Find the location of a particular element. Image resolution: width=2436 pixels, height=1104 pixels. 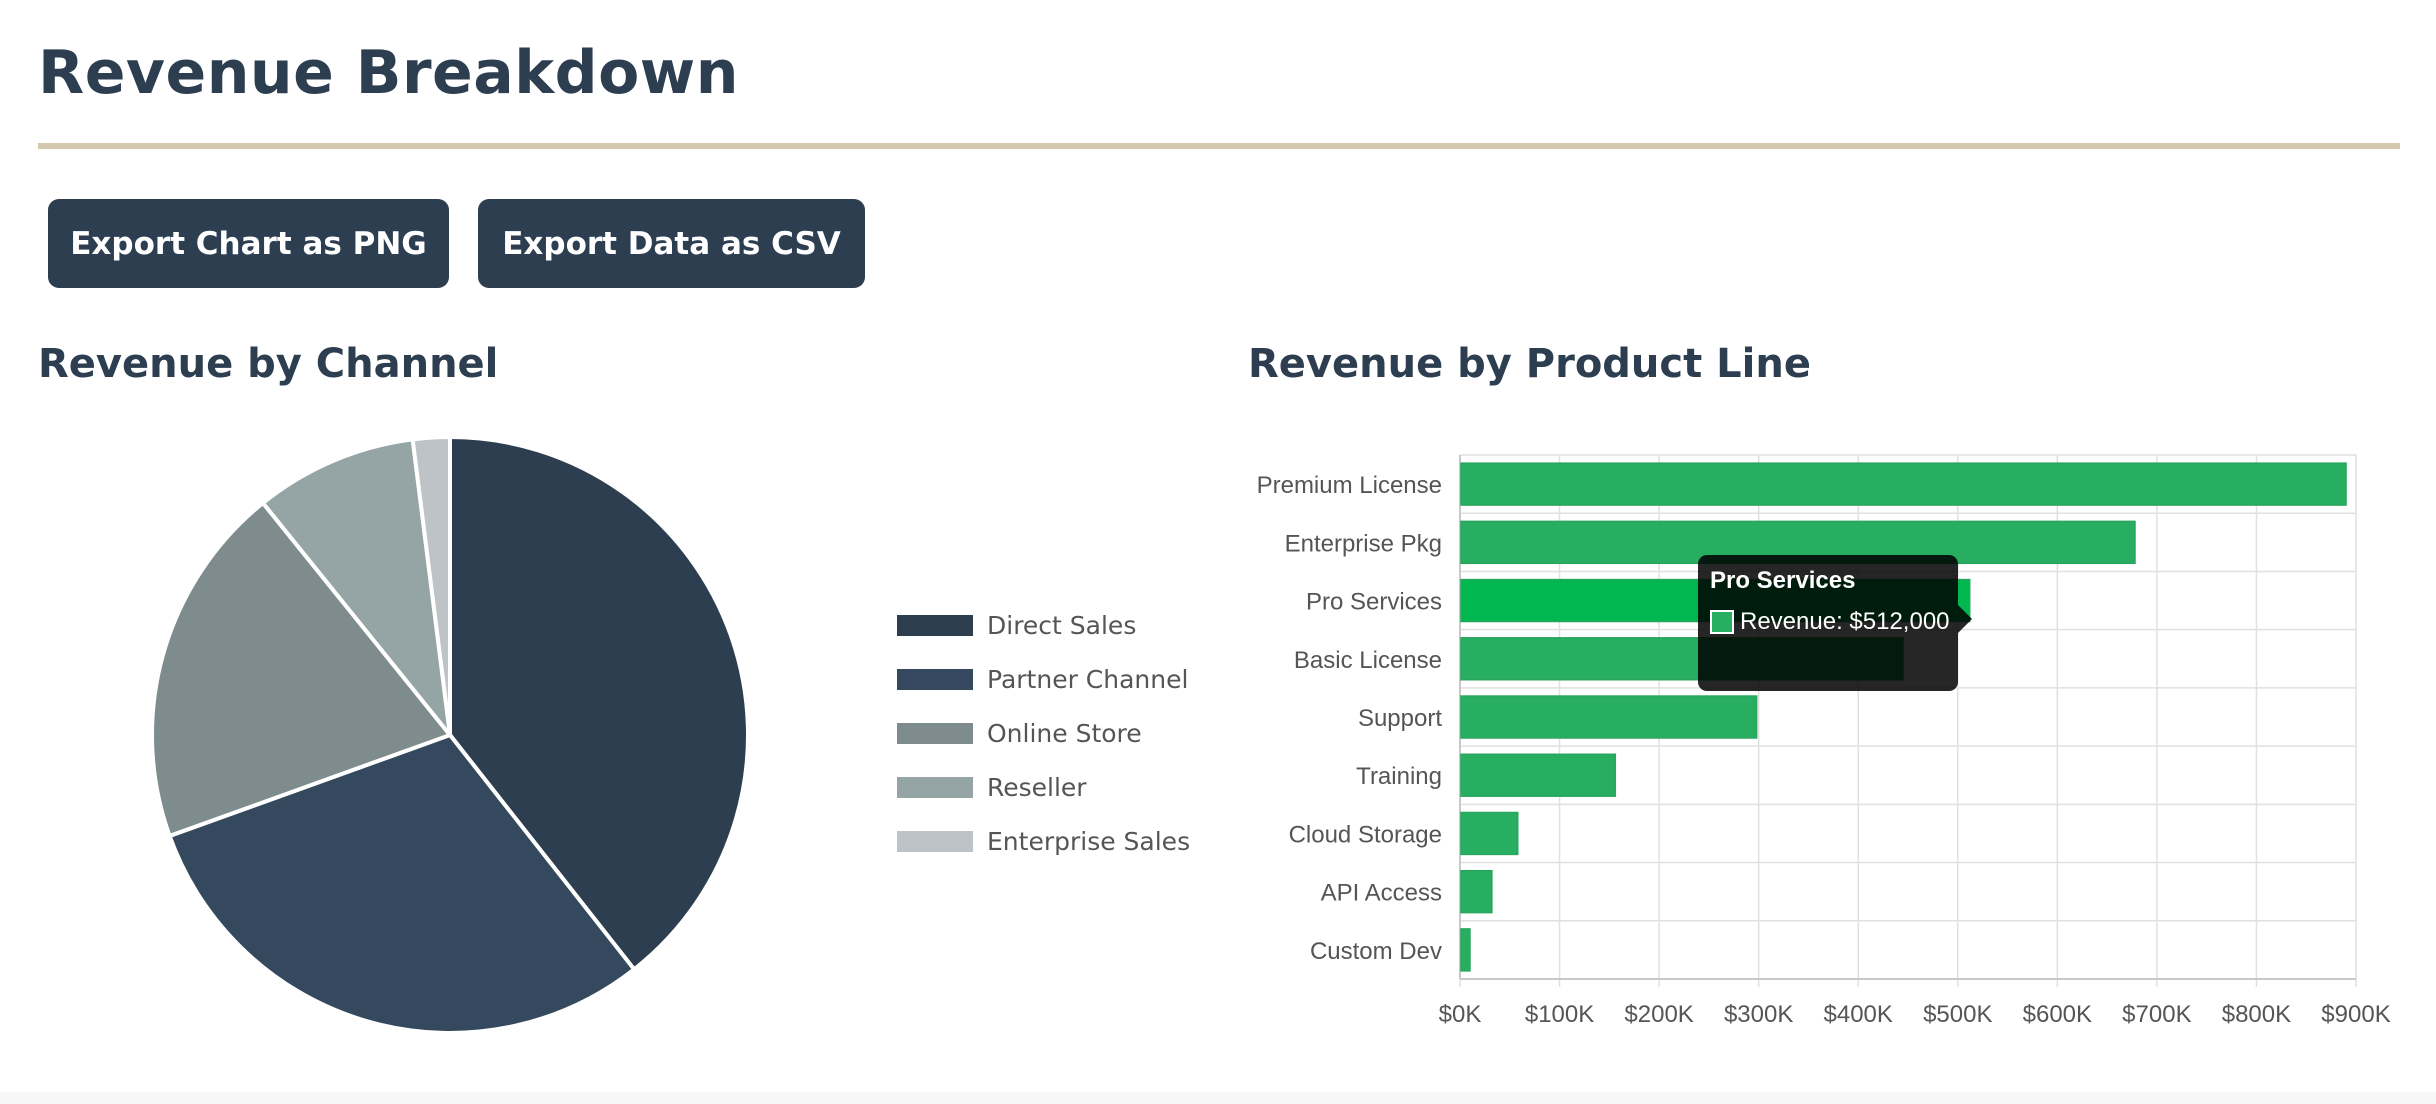

x-tick-label: $500K is located at coordinates (1957, 1014).